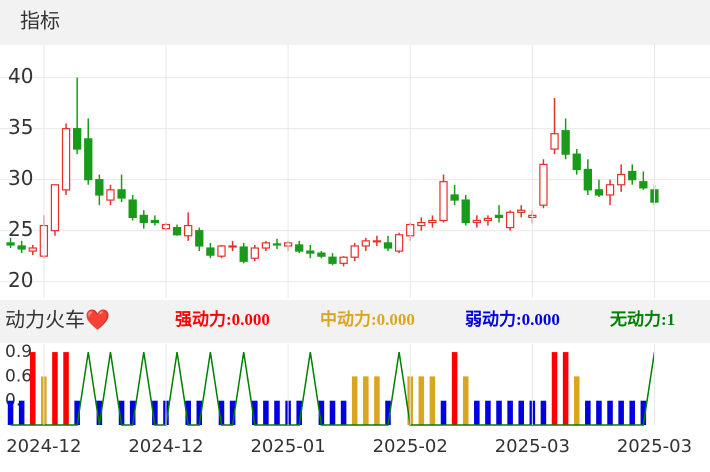 The height and width of the screenshot is (472, 710). I want to click on y-tick-label: 0.6, so click(18, 376).